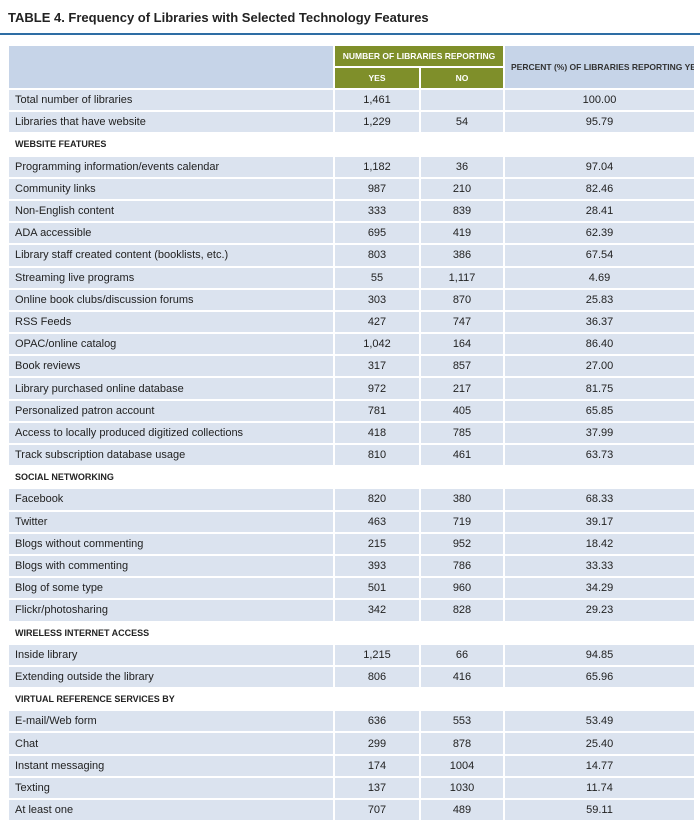  What do you see at coordinates (171, 299) in the screenshot?
I see `row-label: Online book clubs/discussion forums` at bounding box center [171, 299].